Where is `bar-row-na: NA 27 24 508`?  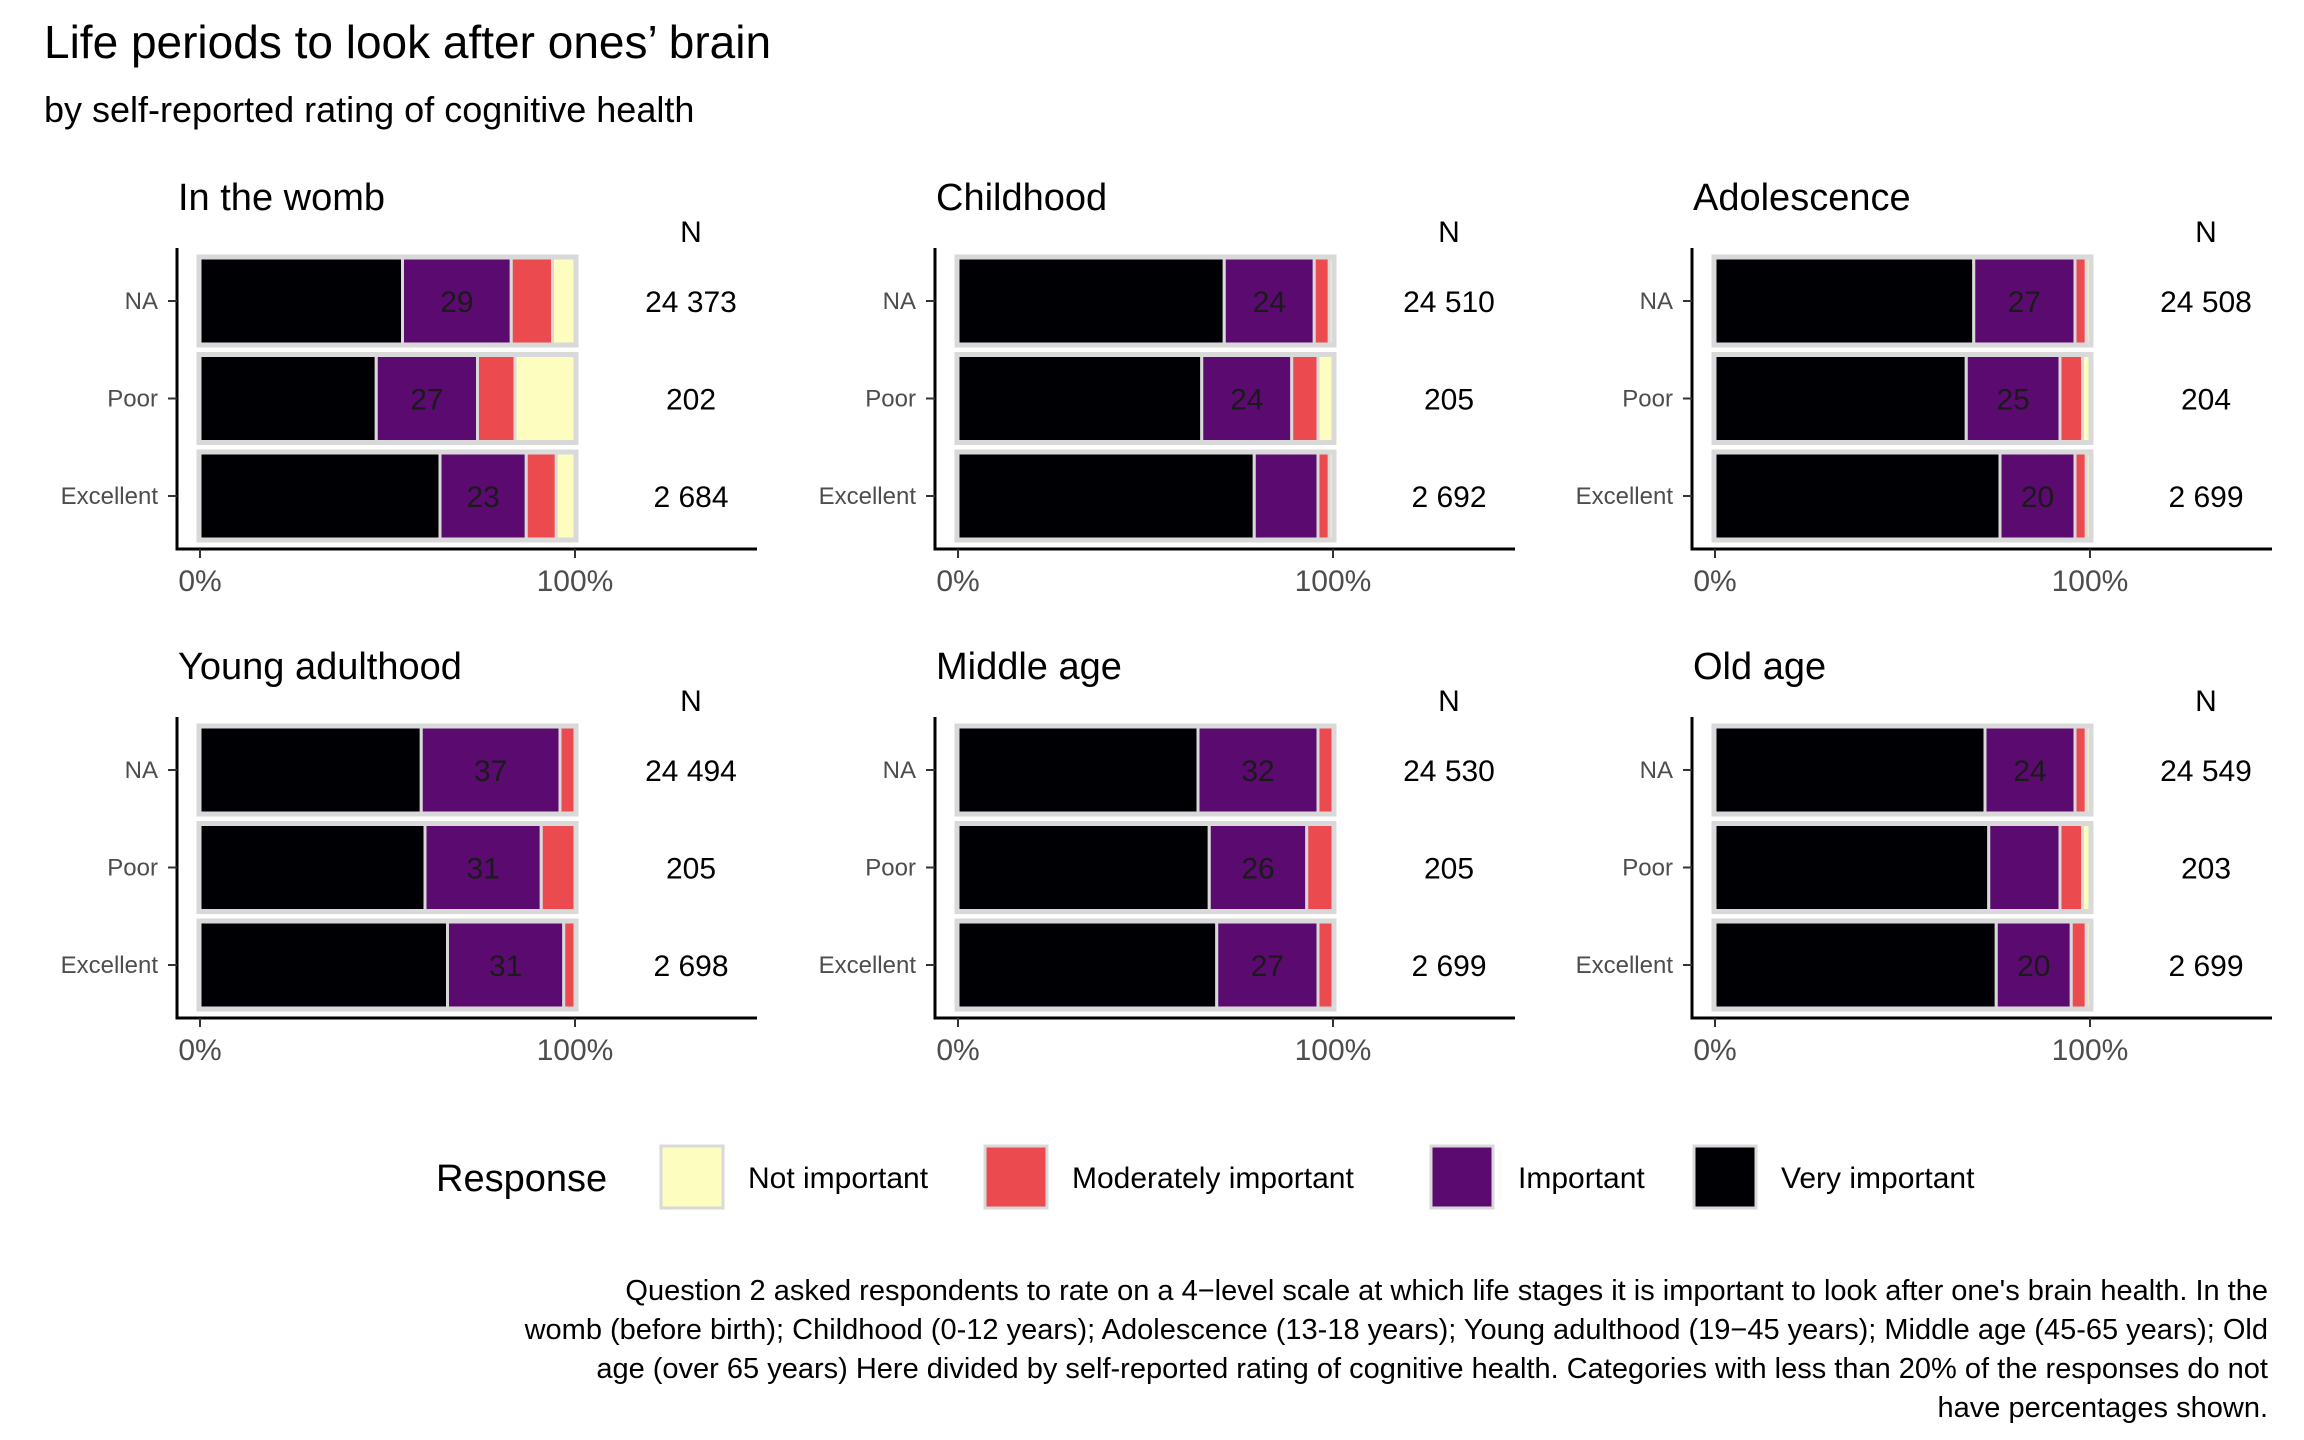 bar-row-na: NA 27 24 508 is located at coordinates (1946, 301).